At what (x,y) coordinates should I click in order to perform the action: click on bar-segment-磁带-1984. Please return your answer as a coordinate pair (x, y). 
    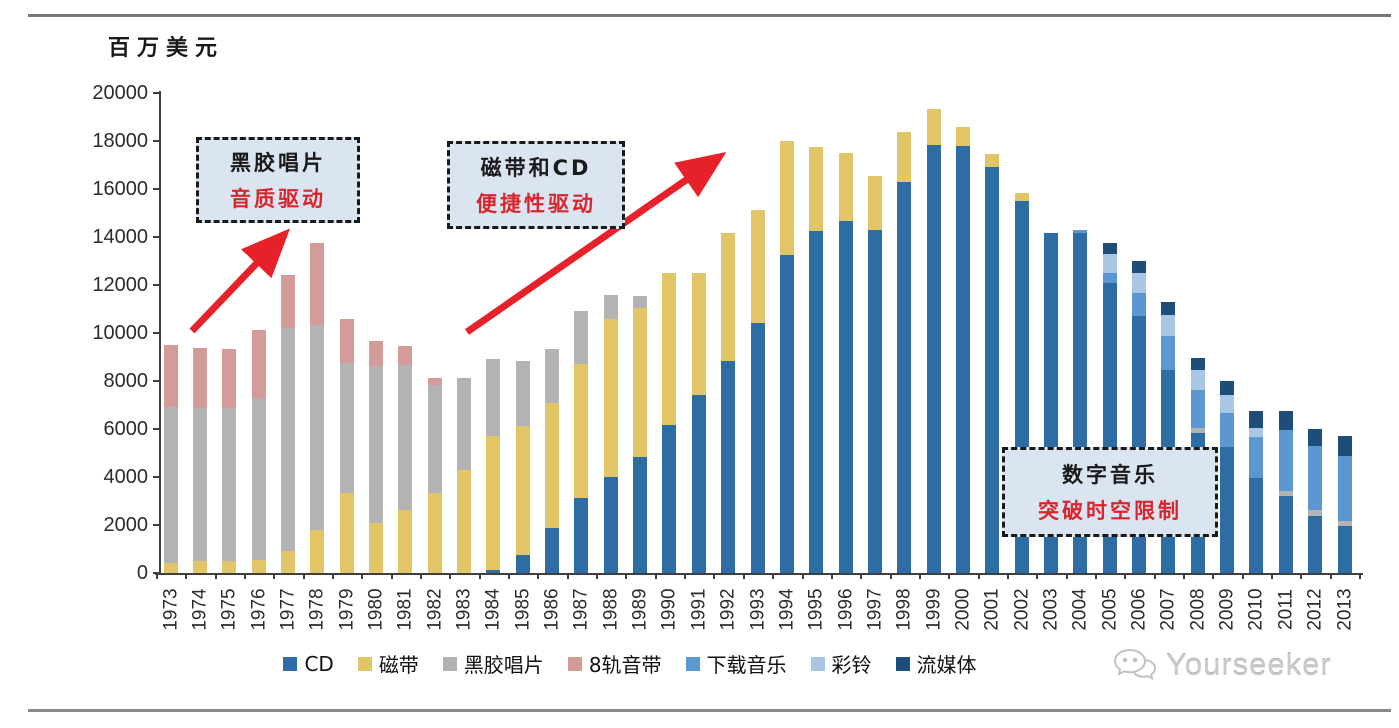
    Looking at the image, I should click on (493, 503).